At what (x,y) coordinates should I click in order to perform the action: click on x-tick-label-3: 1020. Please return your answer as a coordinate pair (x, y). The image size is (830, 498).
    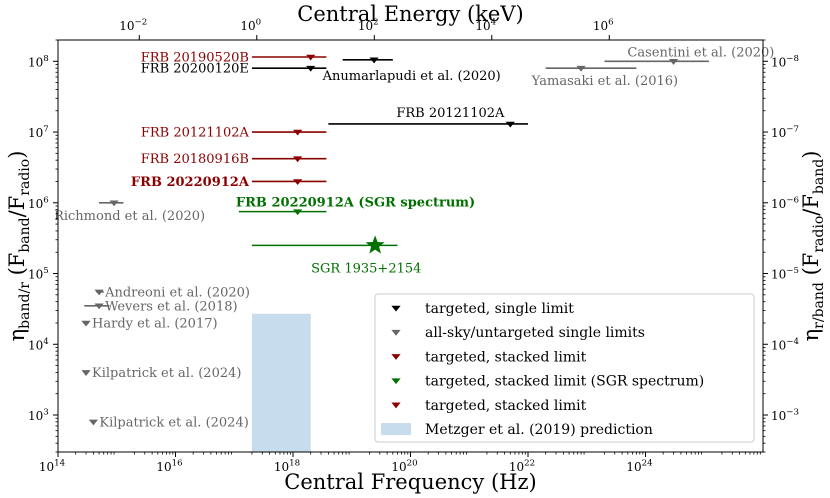
    Looking at the image, I should click on (404, 466).